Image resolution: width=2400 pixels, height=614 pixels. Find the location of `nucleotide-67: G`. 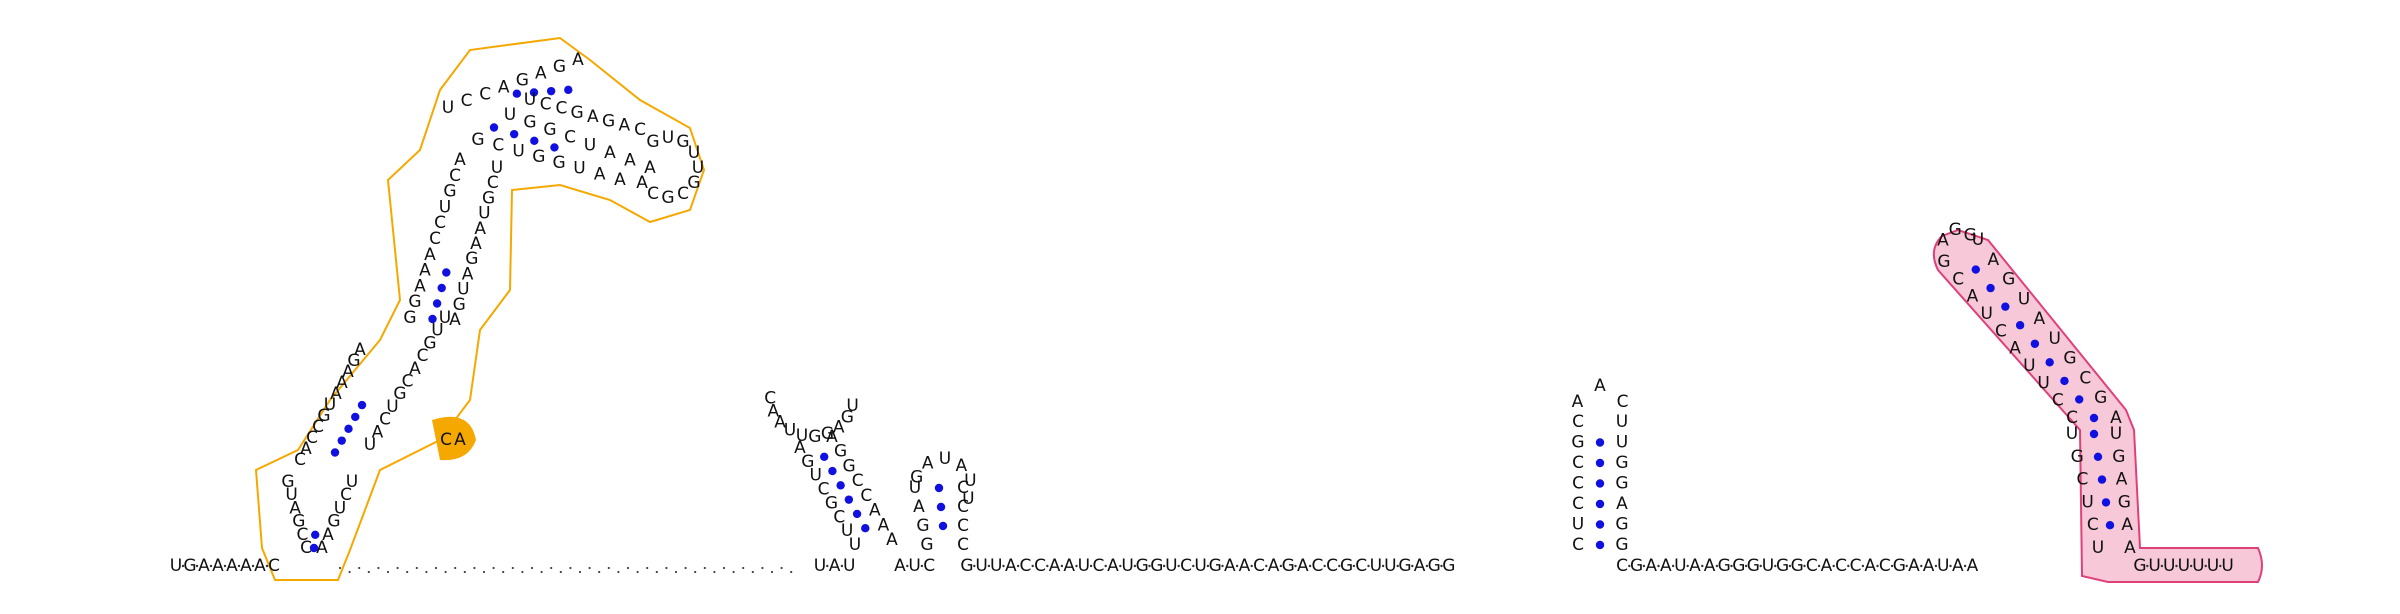

nucleotide-67: G is located at coordinates (1899, 566).